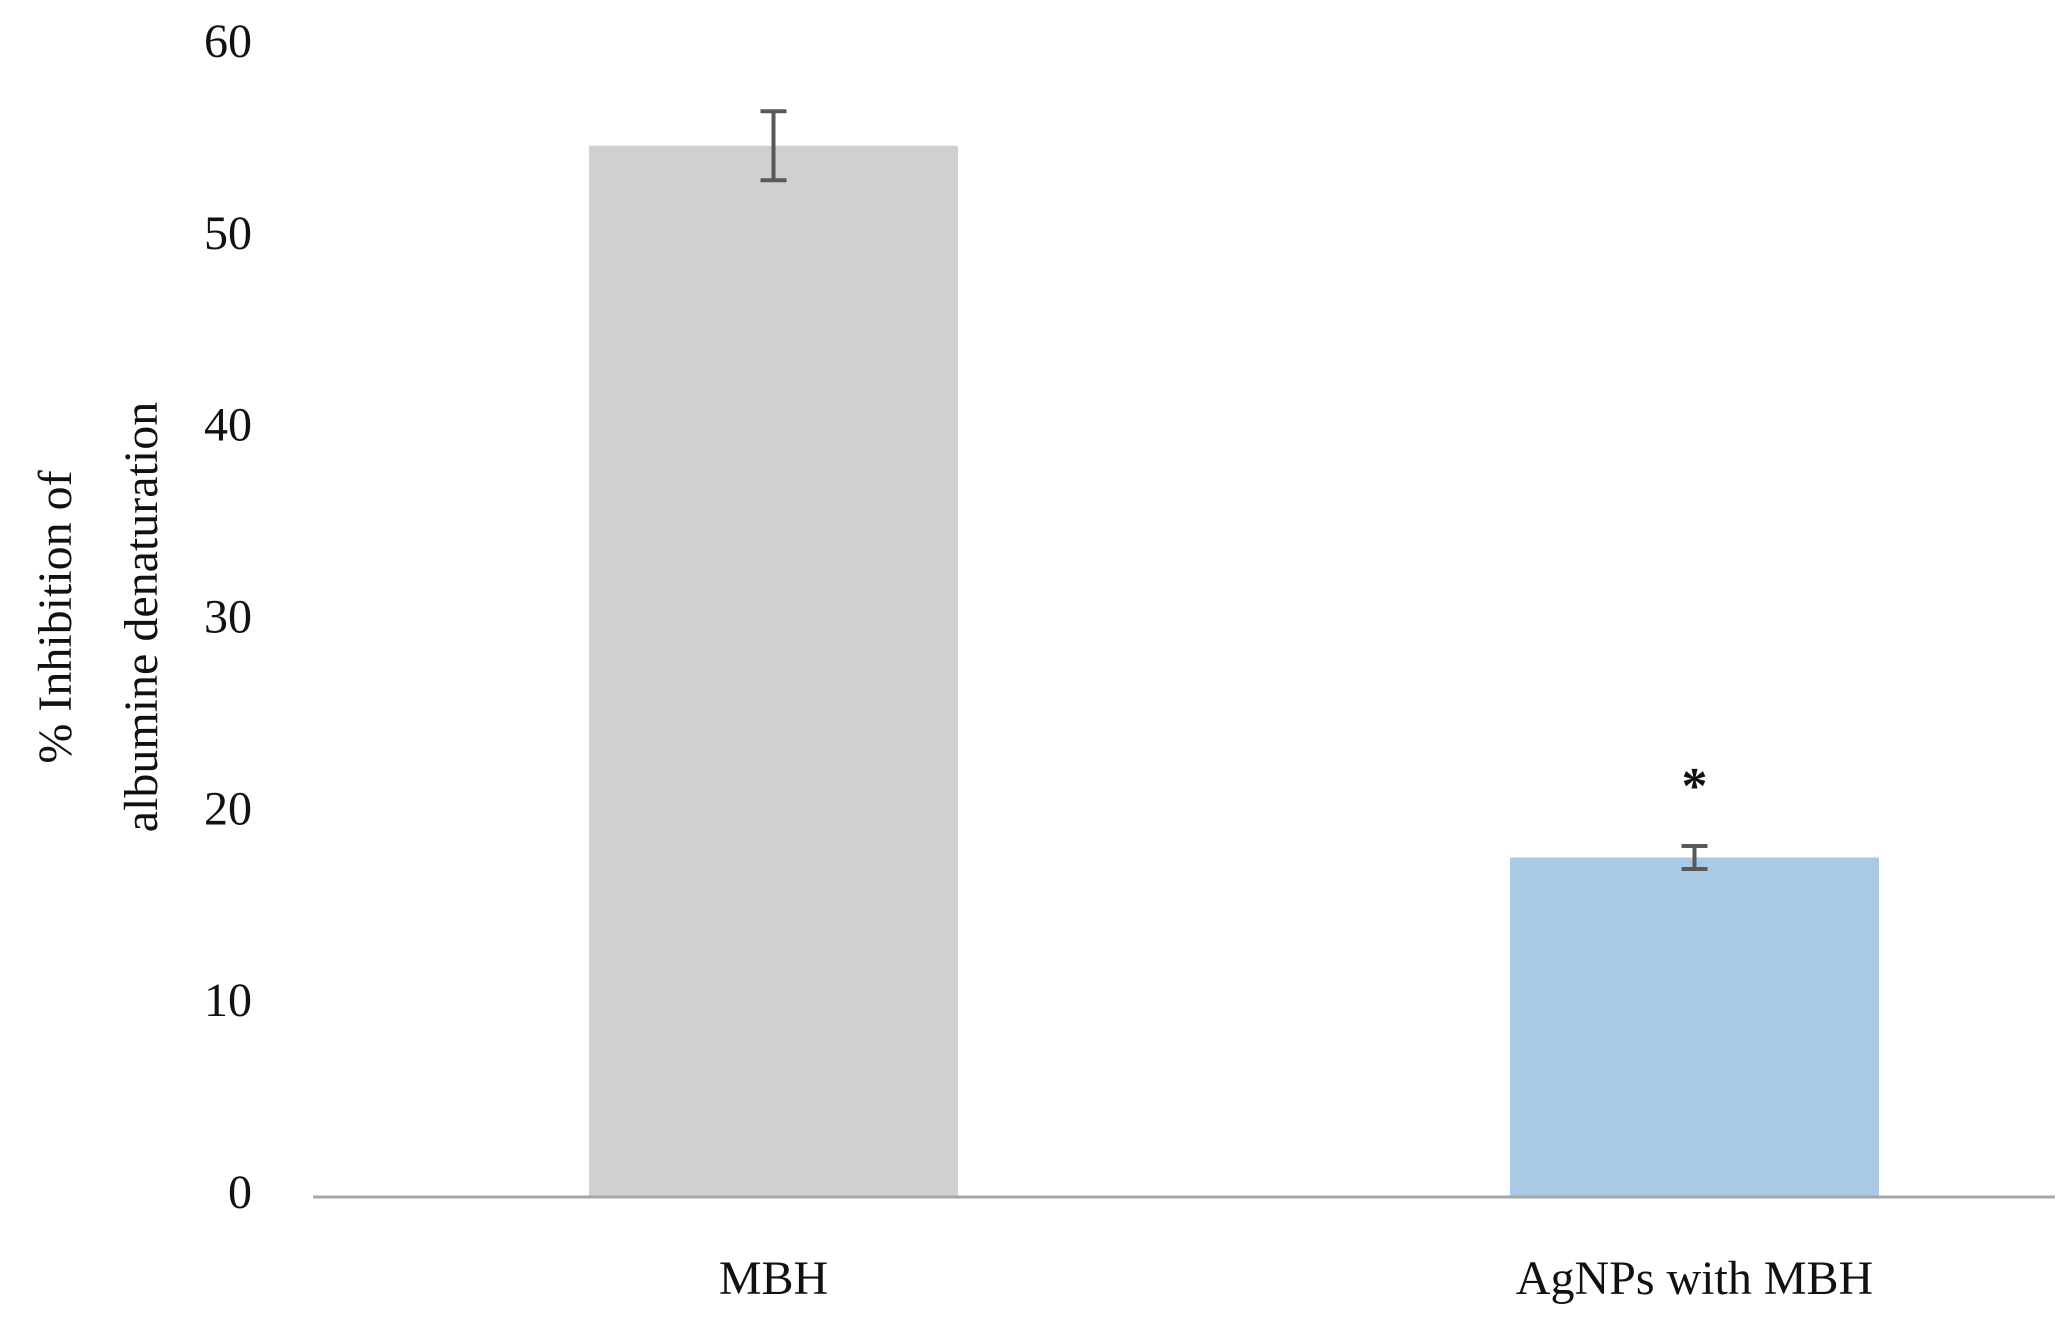 Image resolution: width=2060 pixels, height=1323 pixels. Describe the element at coordinates (228, 425) in the screenshot. I see `y-tick-label: 40` at that location.